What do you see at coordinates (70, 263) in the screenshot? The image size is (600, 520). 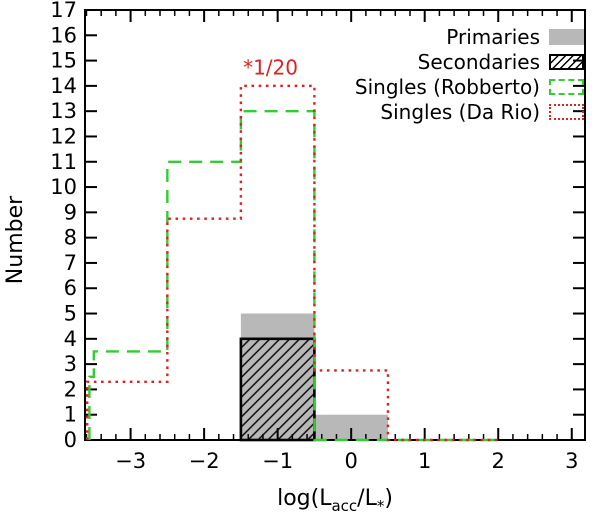 I see `y-tick-label: 7` at bounding box center [70, 263].